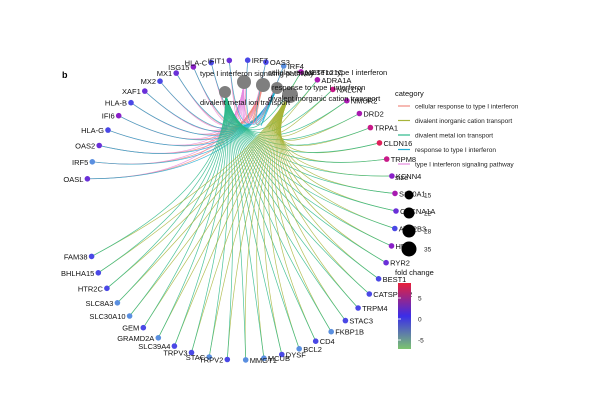 The width and height of the screenshot is (600, 400). Describe the element at coordinates (217, 60) in the screenshot. I see `gene-label-ifit1: IFIT1` at that location.